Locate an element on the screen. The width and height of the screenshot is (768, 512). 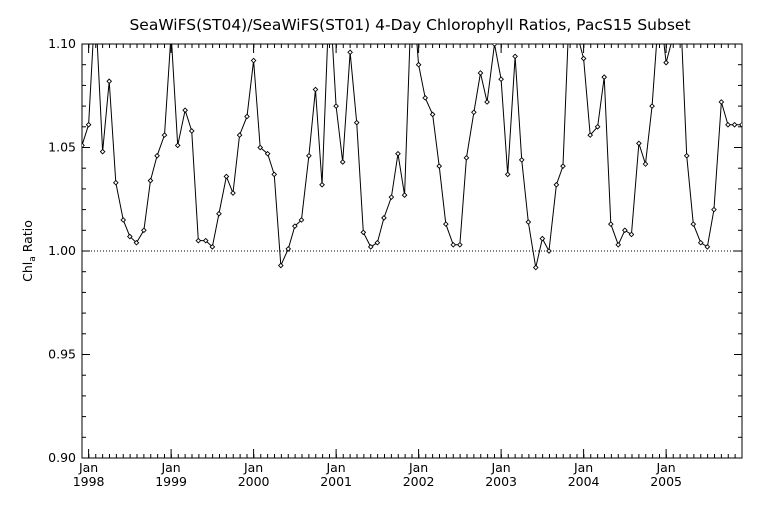
x-tick-label-year: 2000 is located at coordinates (254, 481).